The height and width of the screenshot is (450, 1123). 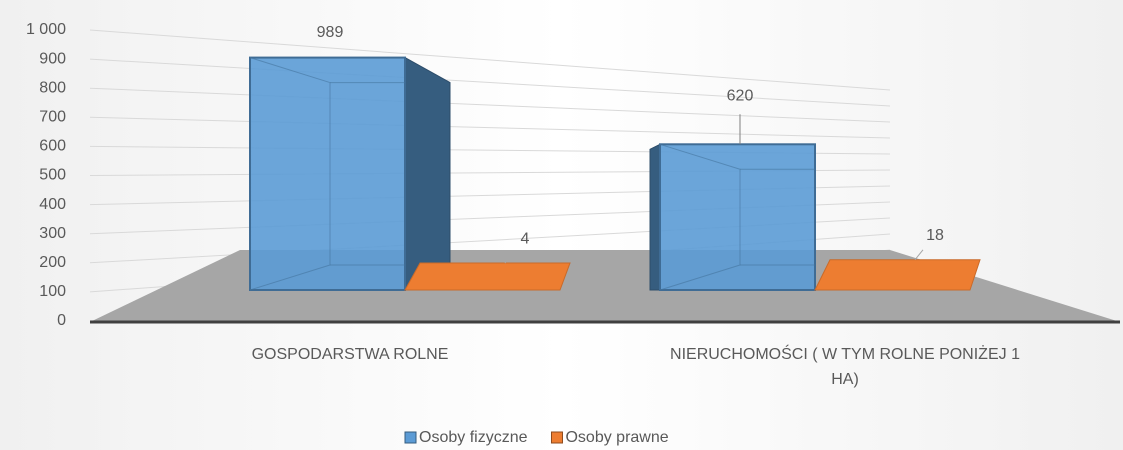 What do you see at coordinates (330, 32) in the screenshot?
I see `data-label: 989` at bounding box center [330, 32].